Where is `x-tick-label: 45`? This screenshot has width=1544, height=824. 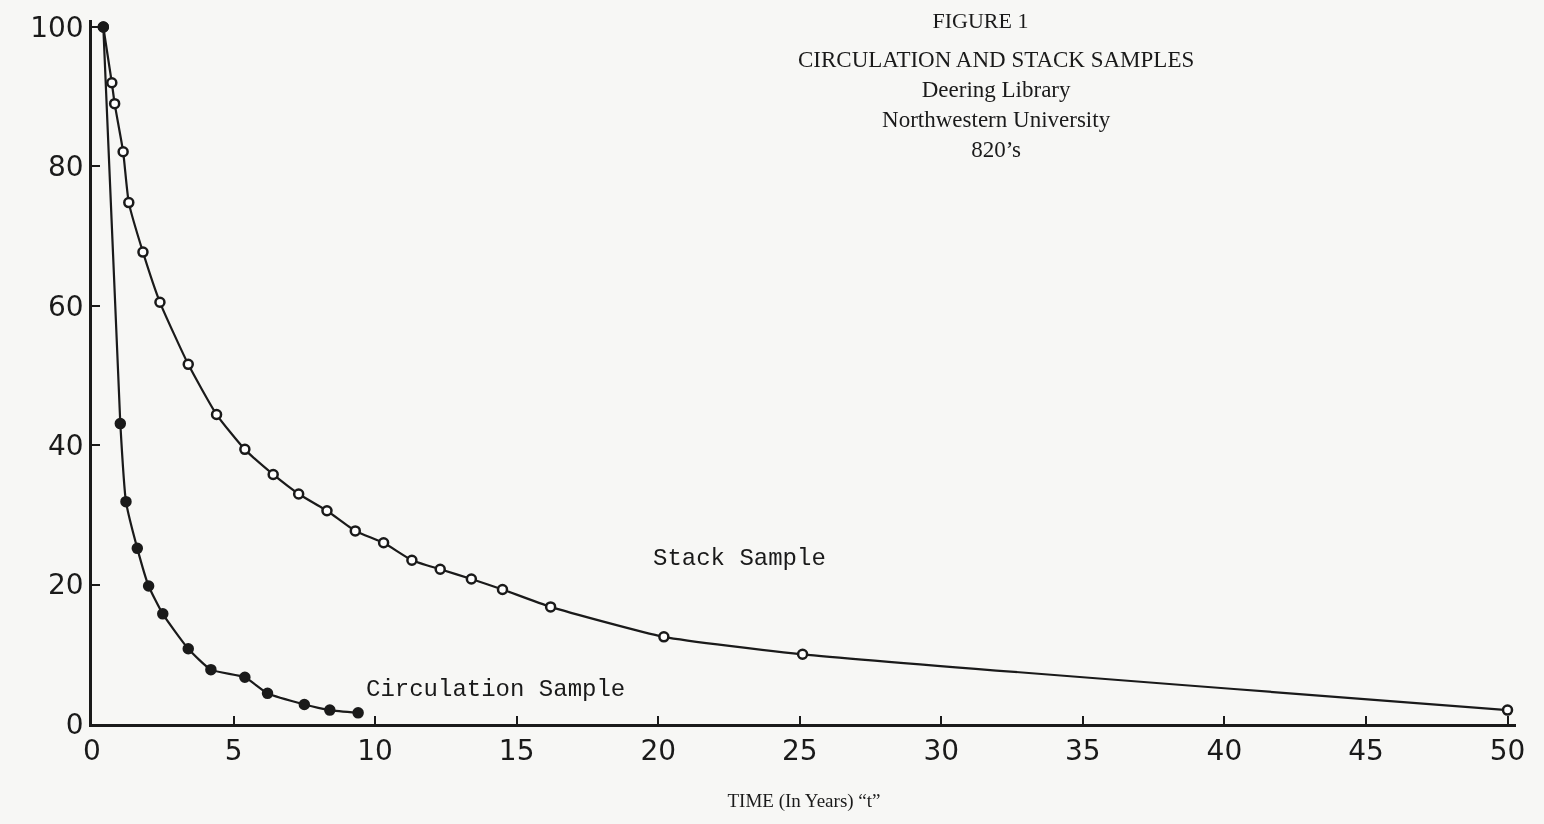
x-tick-label: 45 is located at coordinates (1366, 751).